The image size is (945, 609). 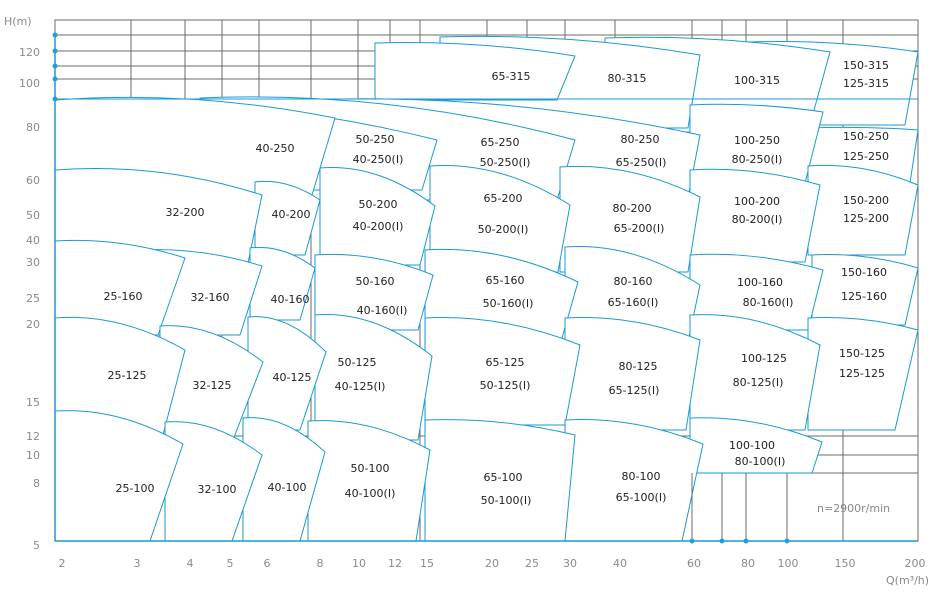 What do you see at coordinates (33, 298) in the screenshot?
I see `y-tick-label: 25` at bounding box center [33, 298].